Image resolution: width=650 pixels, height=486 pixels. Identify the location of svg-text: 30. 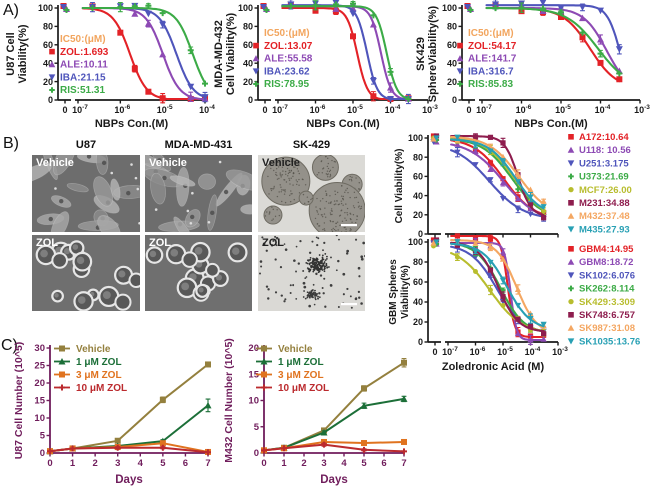
(39, 348).